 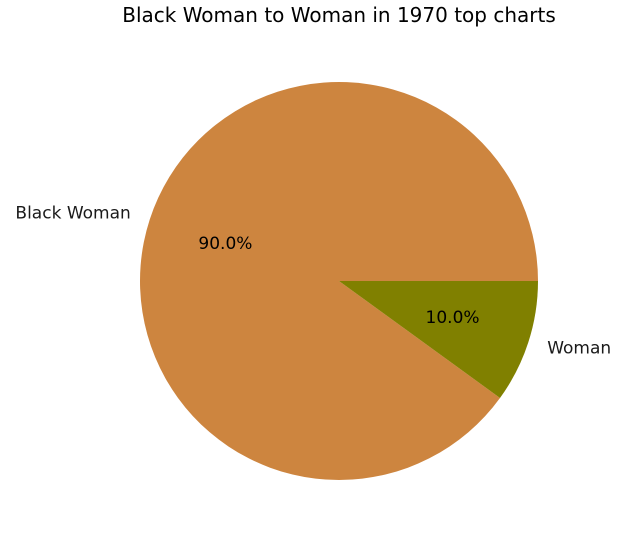 What do you see at coordinates (72, 213) in the screenshot?
I see `slice-label-black-woman: Black Woman` at bounding box center [72, 213].